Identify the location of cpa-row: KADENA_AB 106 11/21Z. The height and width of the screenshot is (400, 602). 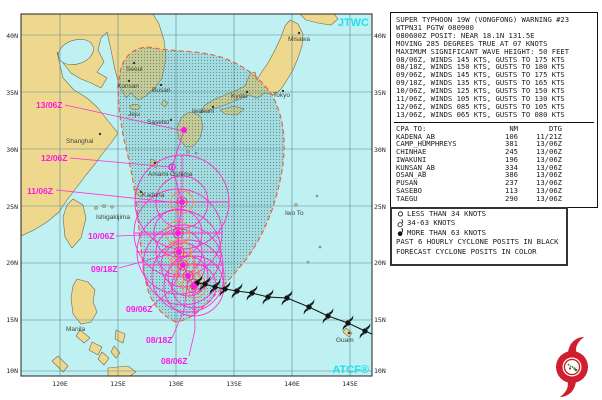
(494, 136).